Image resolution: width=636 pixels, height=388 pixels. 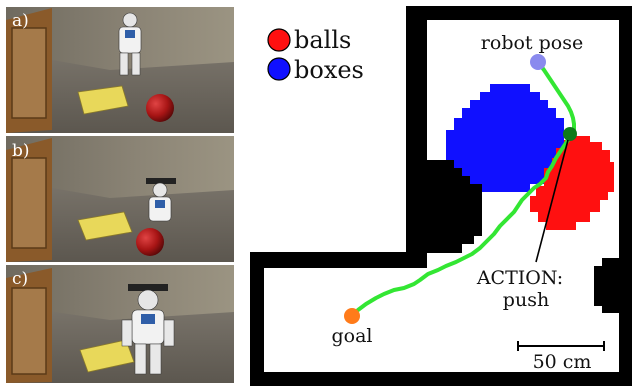 I want to click on scale-bar, so click(x=561, y=346).